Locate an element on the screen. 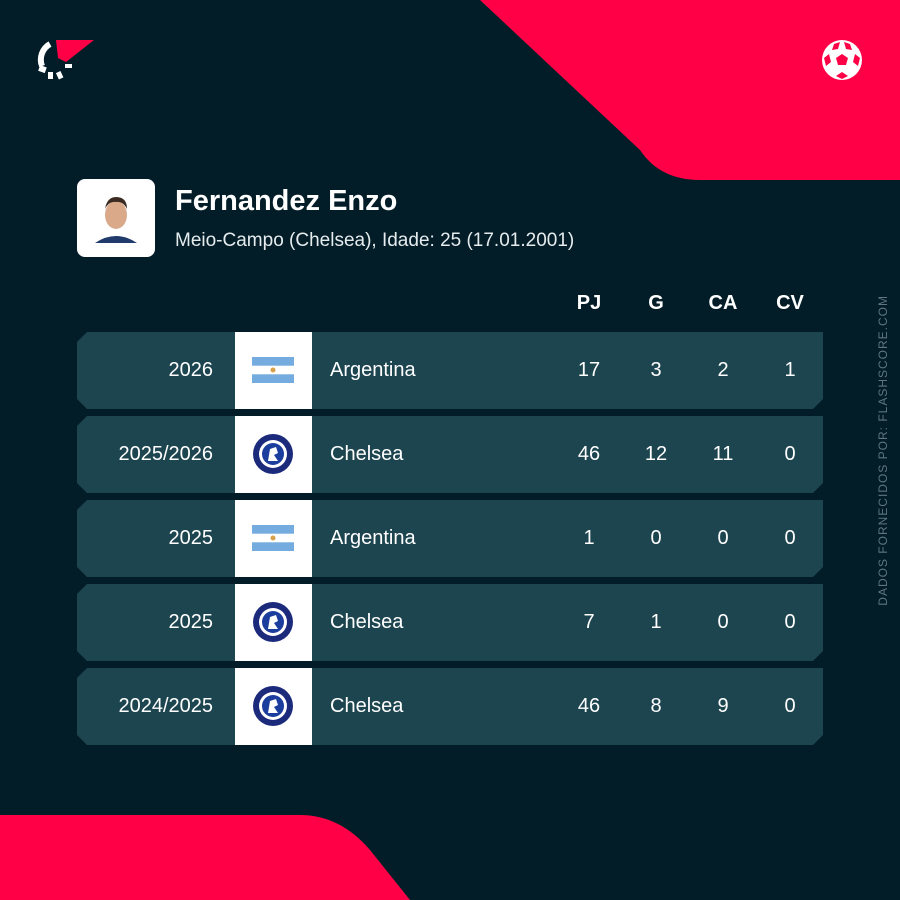  stat-ca: 11 is located at coordinates (723, 454).